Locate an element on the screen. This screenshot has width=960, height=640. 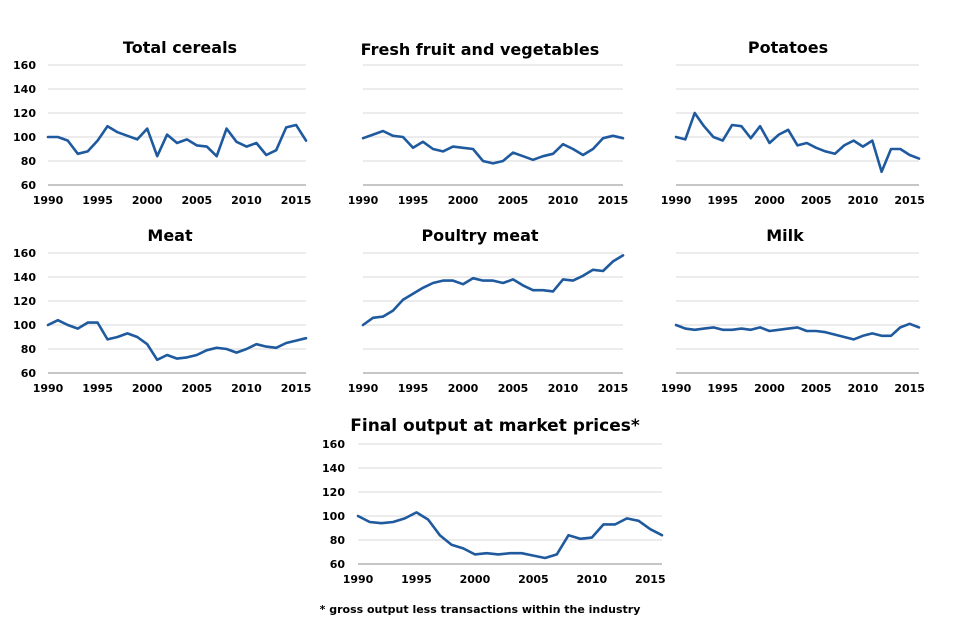
chart-panel-milk: Milk 1990 1995 2000 2005 2010 2015 is located at coordinates (800, 316).